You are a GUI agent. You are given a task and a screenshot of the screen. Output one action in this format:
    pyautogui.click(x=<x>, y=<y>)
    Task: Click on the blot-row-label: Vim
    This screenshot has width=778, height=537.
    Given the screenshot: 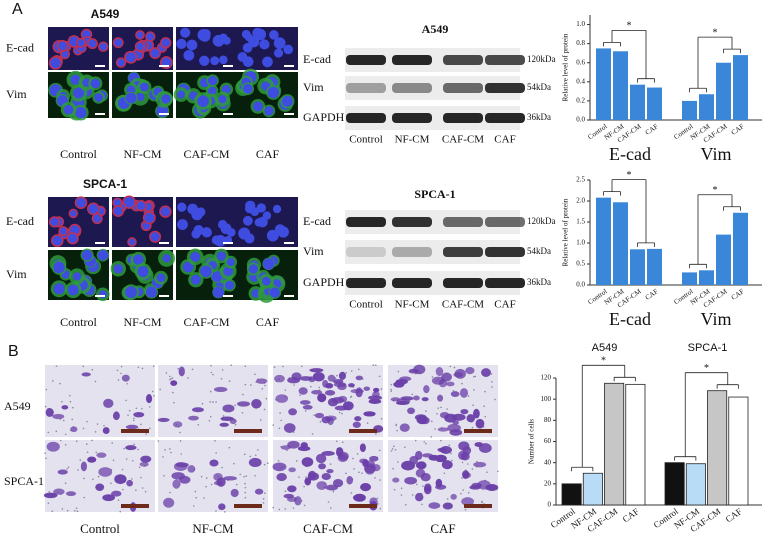 What is the action you would take?
    pyautogui.click(x=313, y=87)
    